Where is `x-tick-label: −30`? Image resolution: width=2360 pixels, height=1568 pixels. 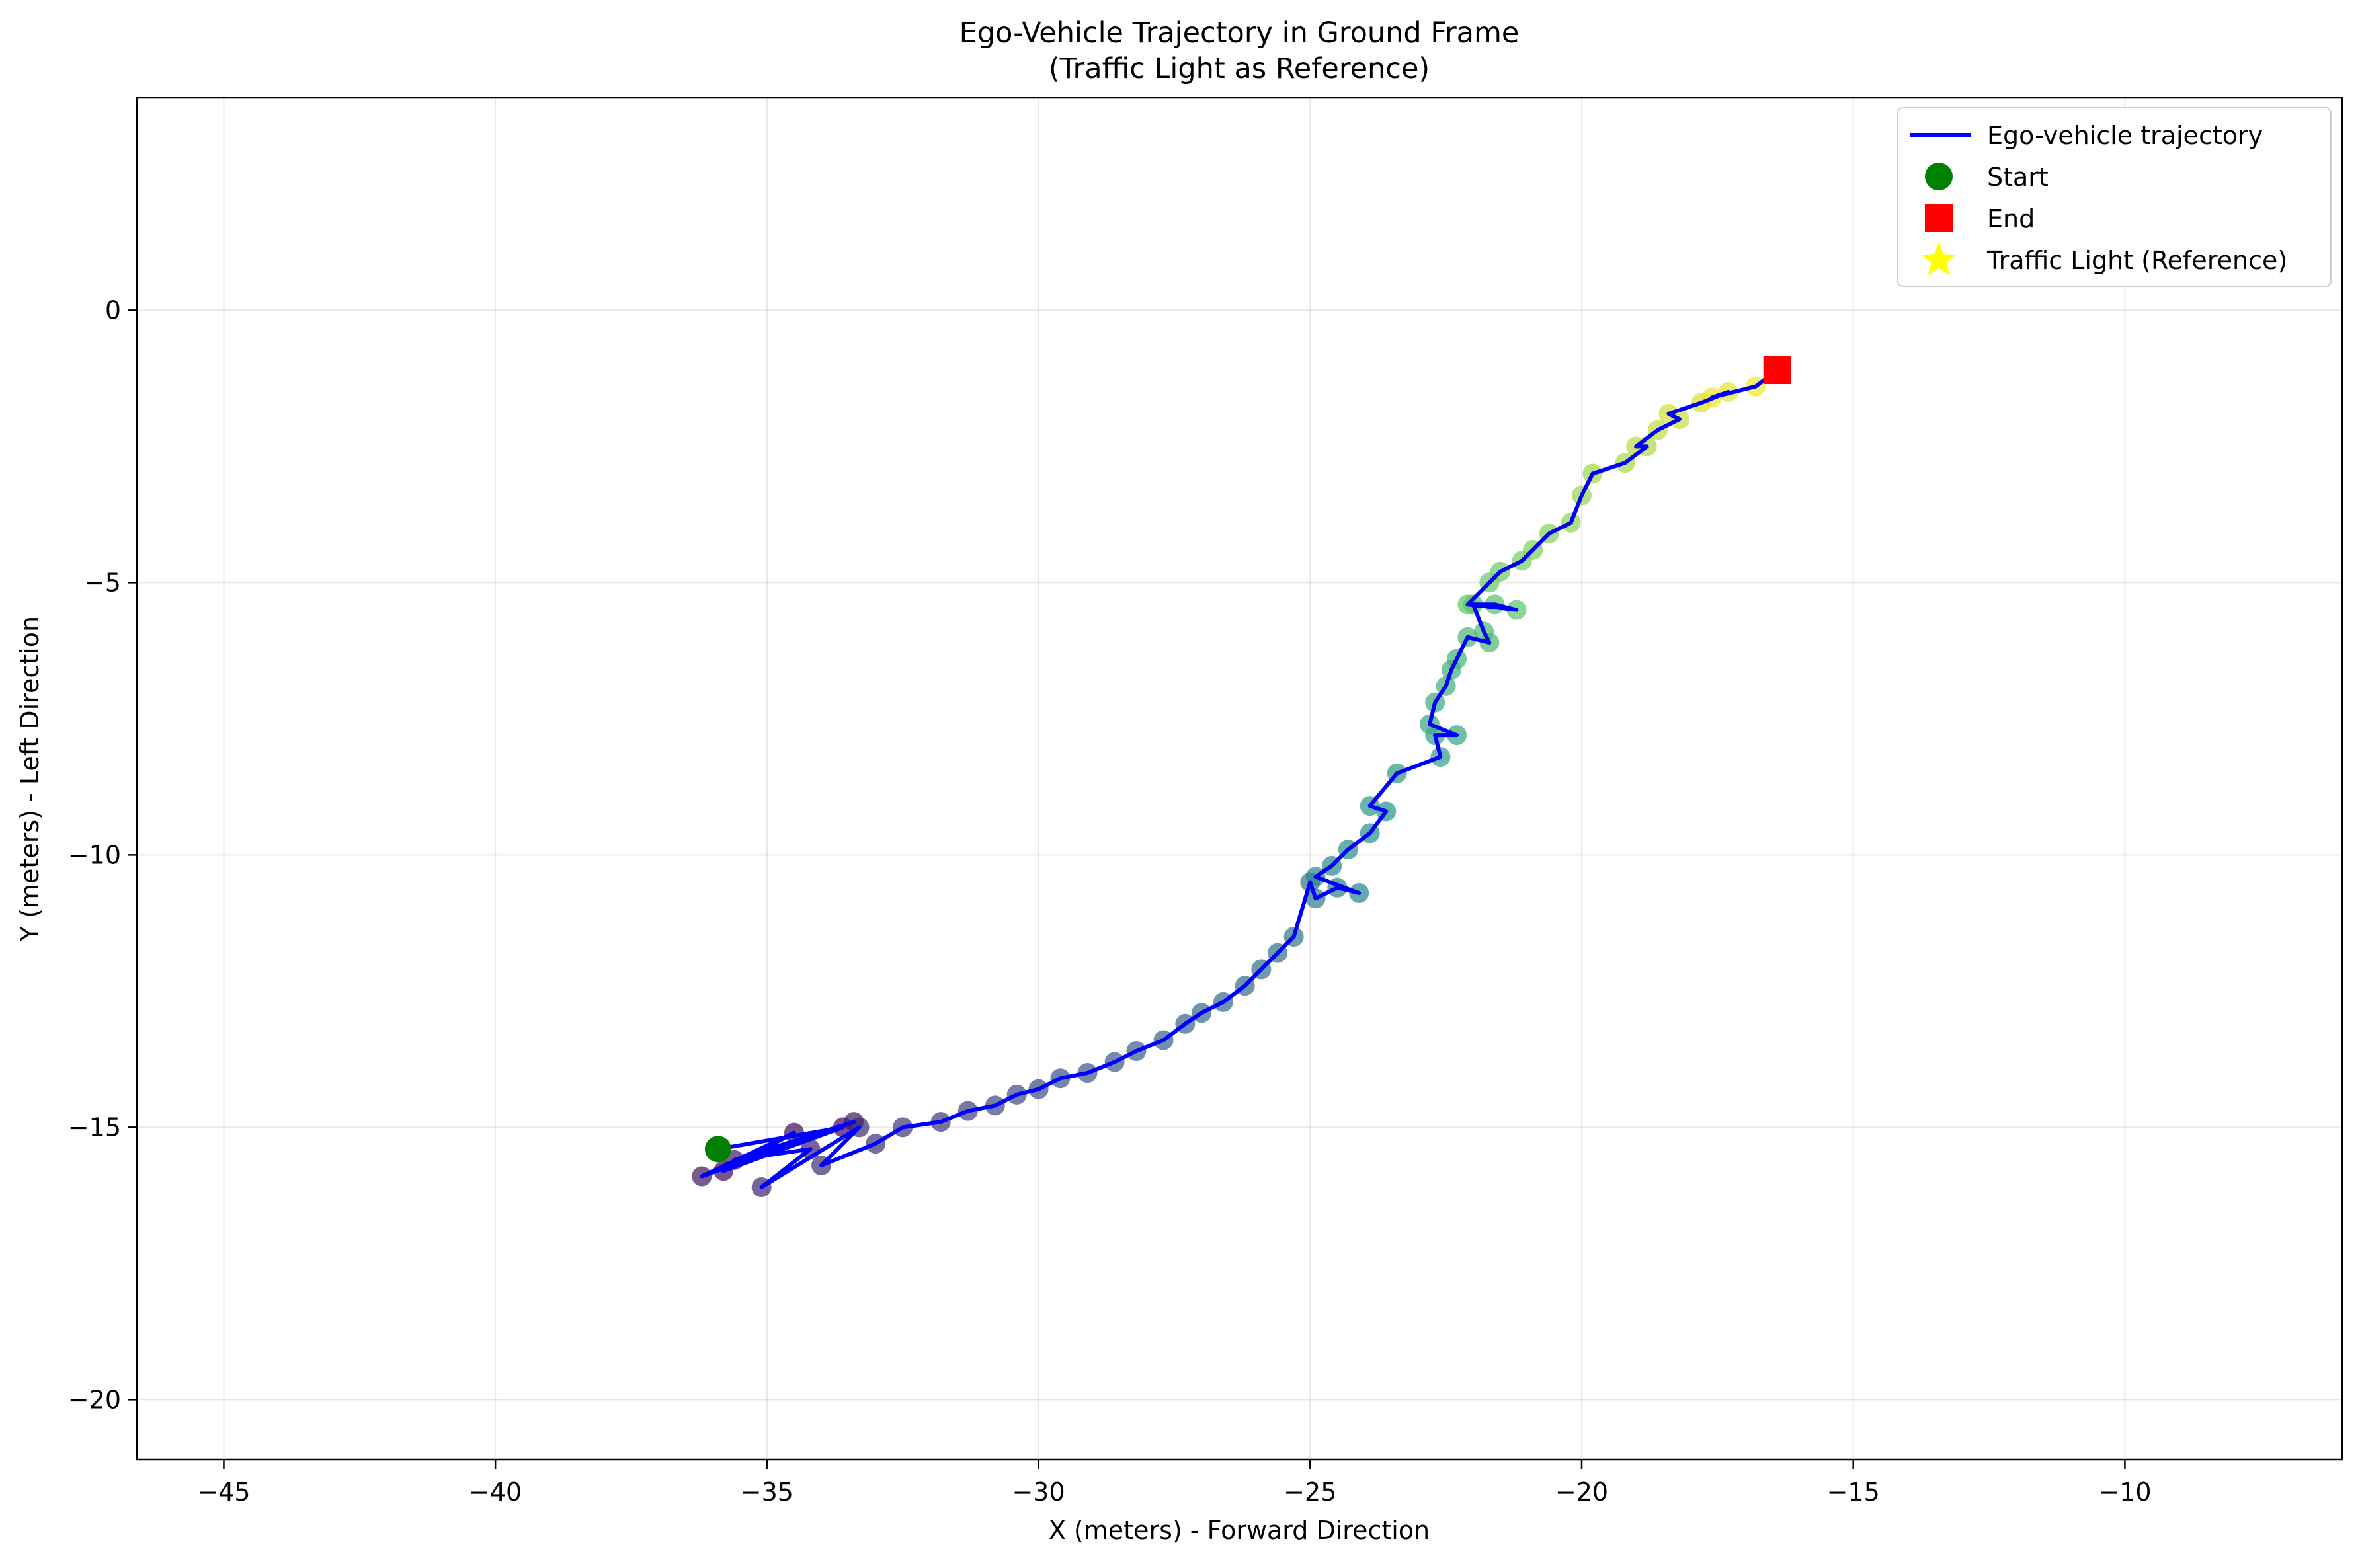
x-tick-label: −30 is located at coordinates (1038, 1492).